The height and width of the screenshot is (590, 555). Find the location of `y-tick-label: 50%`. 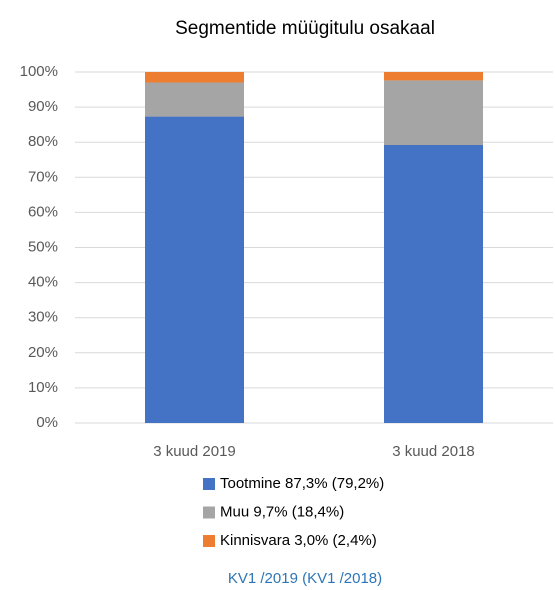

y-tick-label: 50% is located at coordinates (43, 246).